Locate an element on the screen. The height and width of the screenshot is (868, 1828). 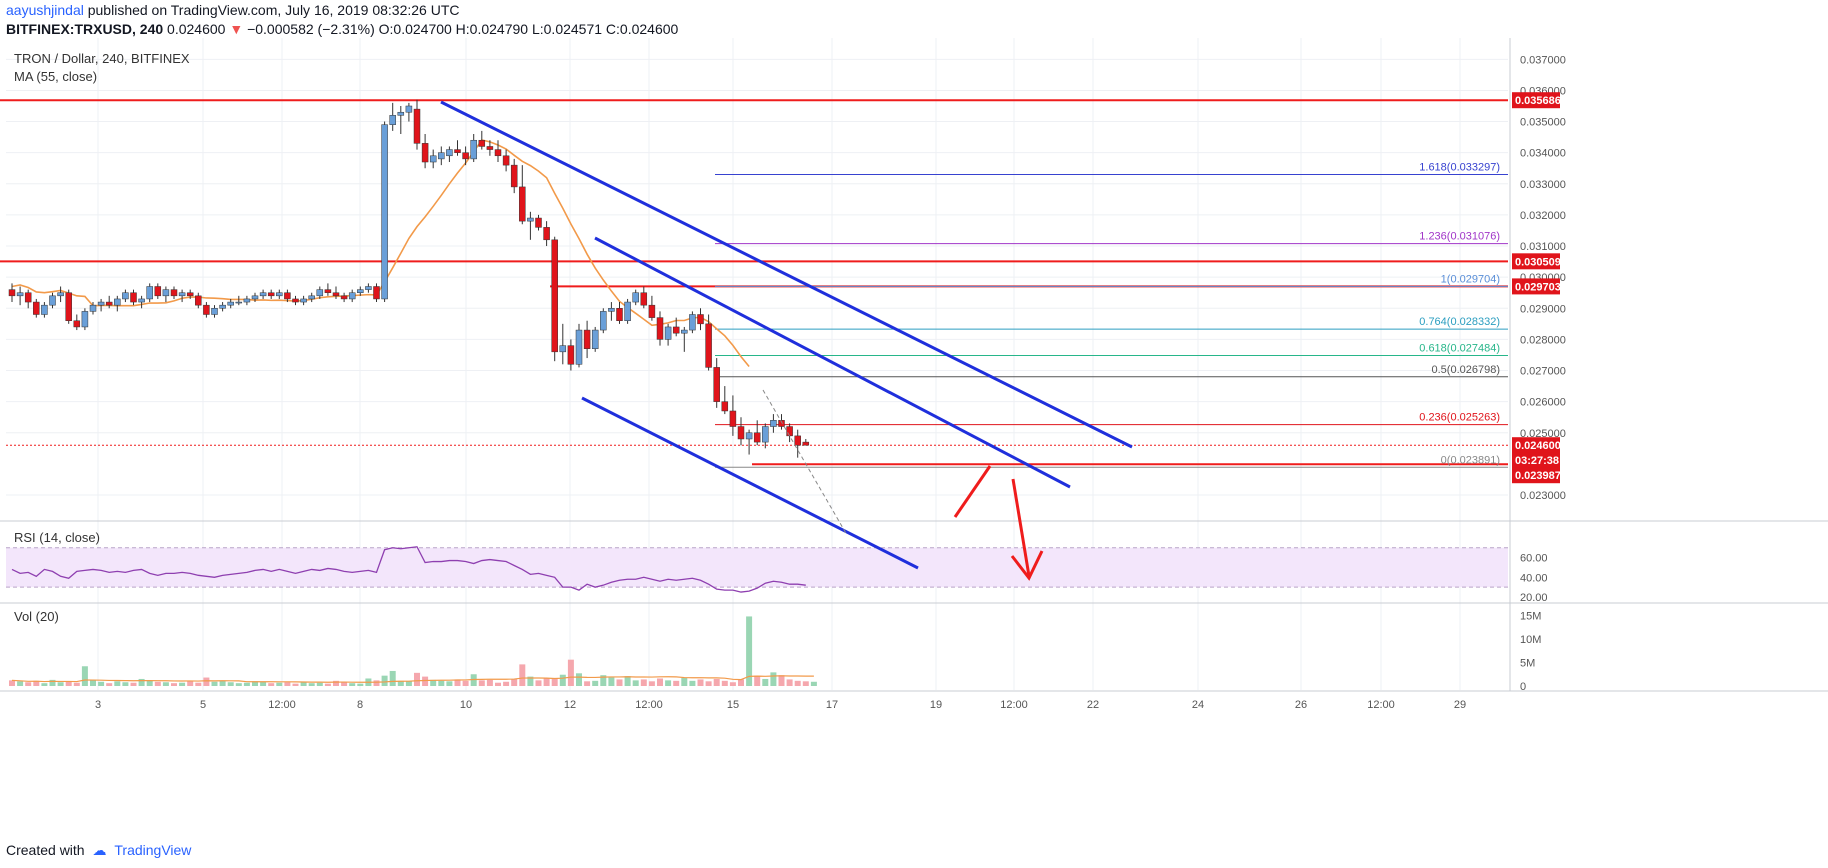
price-tag-text: 0.023987 is located at coordinates (1538, 476).